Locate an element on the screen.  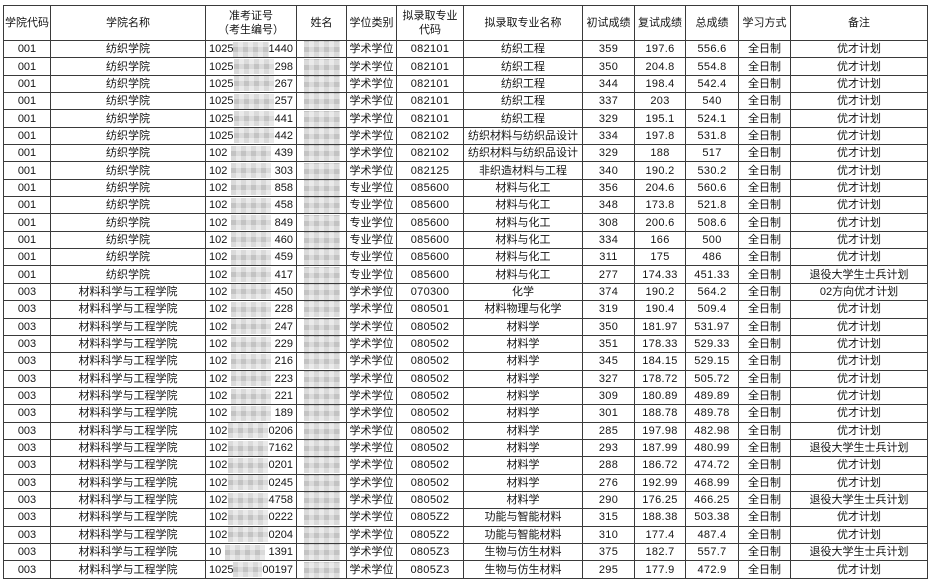
cell-initial-score: 348 is located at coordinates (608, 205).